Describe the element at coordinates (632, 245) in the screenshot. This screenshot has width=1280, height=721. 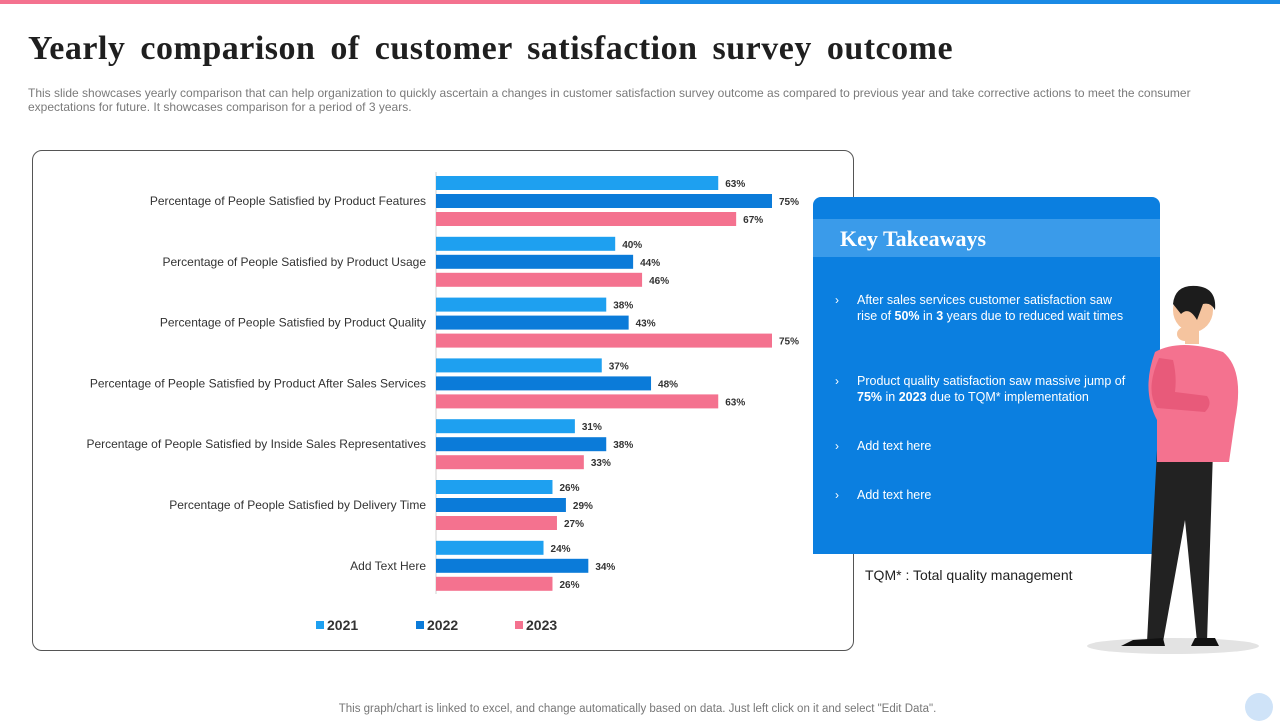
I see `data-label: 40%` at that location.